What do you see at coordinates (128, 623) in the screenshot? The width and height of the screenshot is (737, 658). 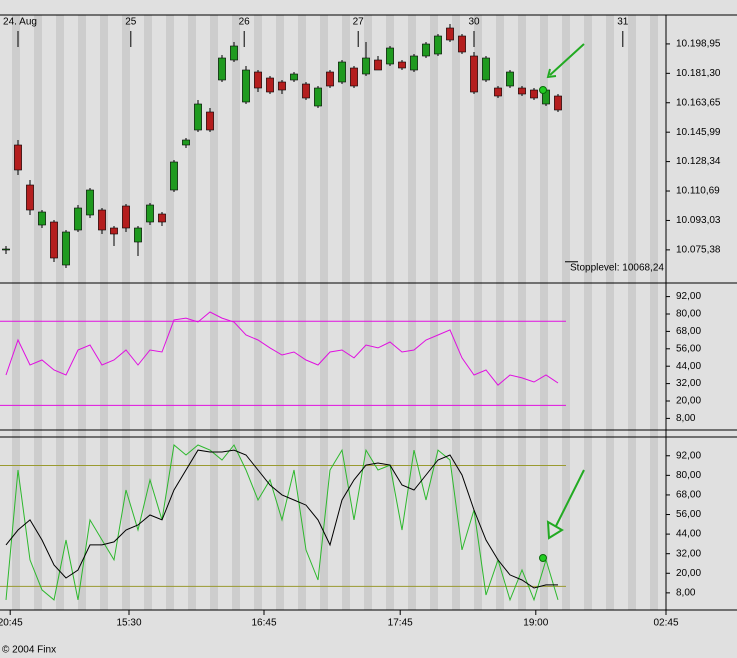 I see `x-tick-label: 15:30` at bounding box center [128, 623].